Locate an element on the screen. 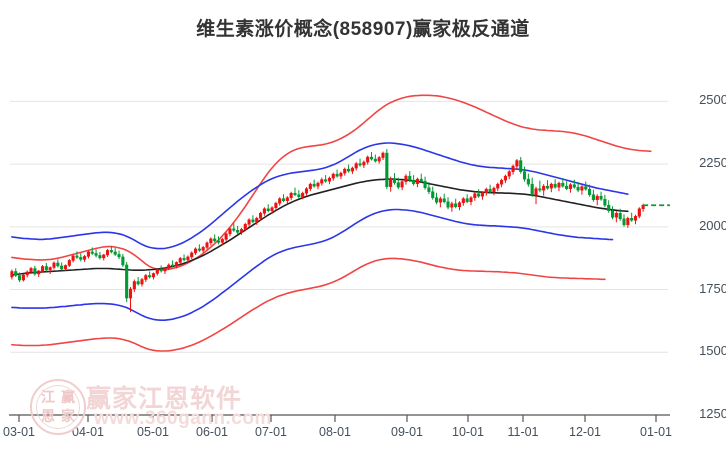 The image size is (726, 450). x-axis-tick-label: 05-01 is located at coordinates (153, 432).